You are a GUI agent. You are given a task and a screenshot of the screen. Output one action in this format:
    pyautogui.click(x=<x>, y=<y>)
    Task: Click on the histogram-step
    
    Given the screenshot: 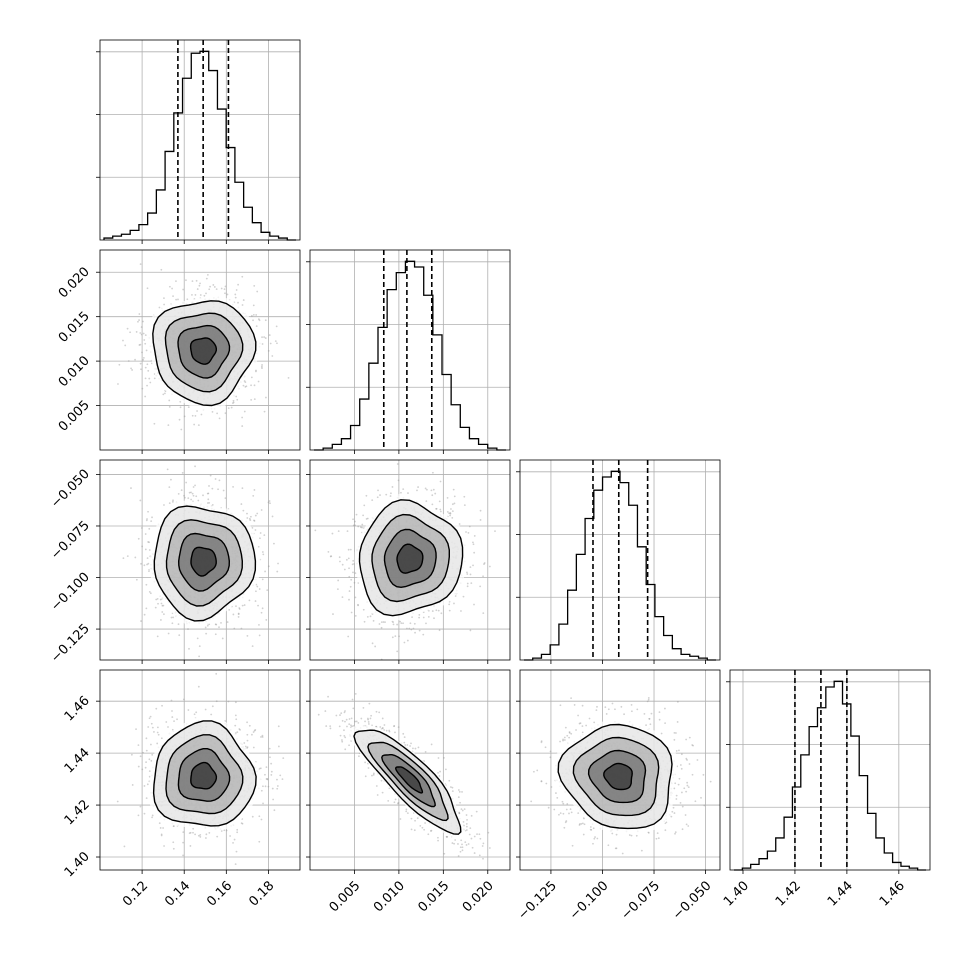 What is the action you would take?
    pyautogui.click(x=620, y=565)
    